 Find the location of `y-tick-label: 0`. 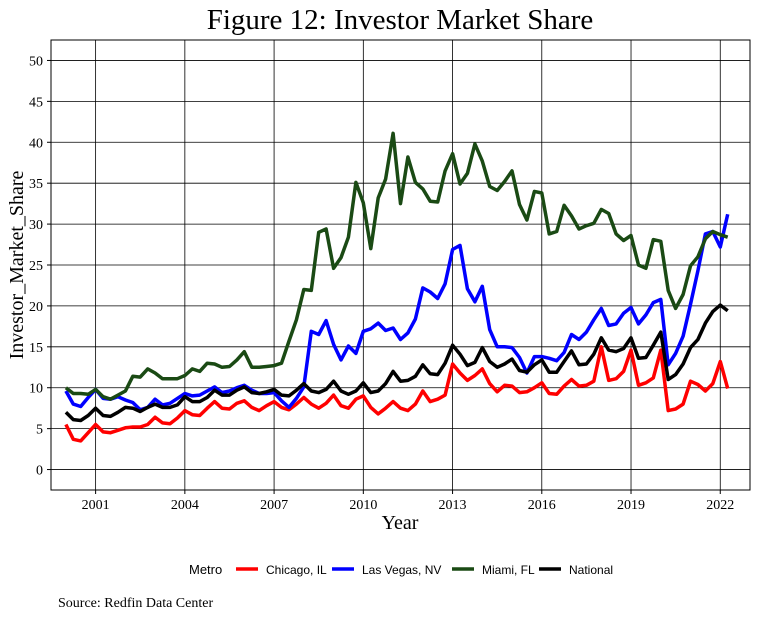

y-tick-label: 0 is located at coordinates (39, 471).